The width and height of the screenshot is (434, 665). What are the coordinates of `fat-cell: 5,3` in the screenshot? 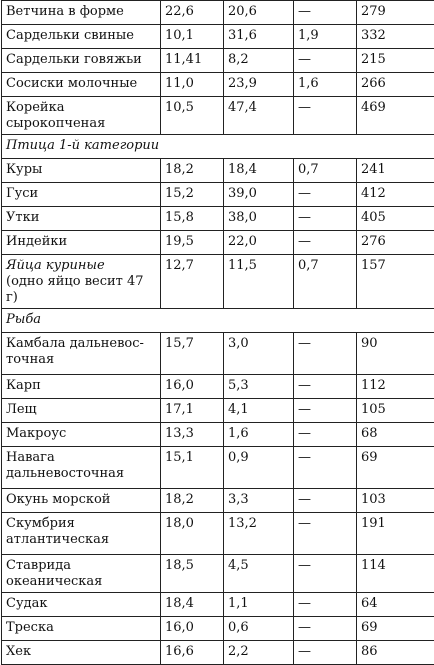 It's located at (259, 387).